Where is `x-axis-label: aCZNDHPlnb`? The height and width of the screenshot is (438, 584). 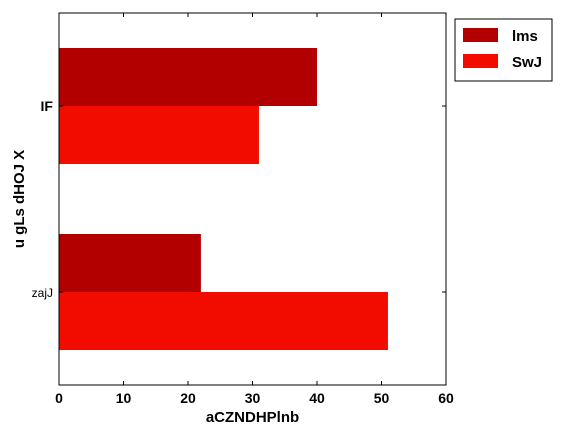
x-axis-label: aCZNDHPlnb is located at coordinates (252, 417).